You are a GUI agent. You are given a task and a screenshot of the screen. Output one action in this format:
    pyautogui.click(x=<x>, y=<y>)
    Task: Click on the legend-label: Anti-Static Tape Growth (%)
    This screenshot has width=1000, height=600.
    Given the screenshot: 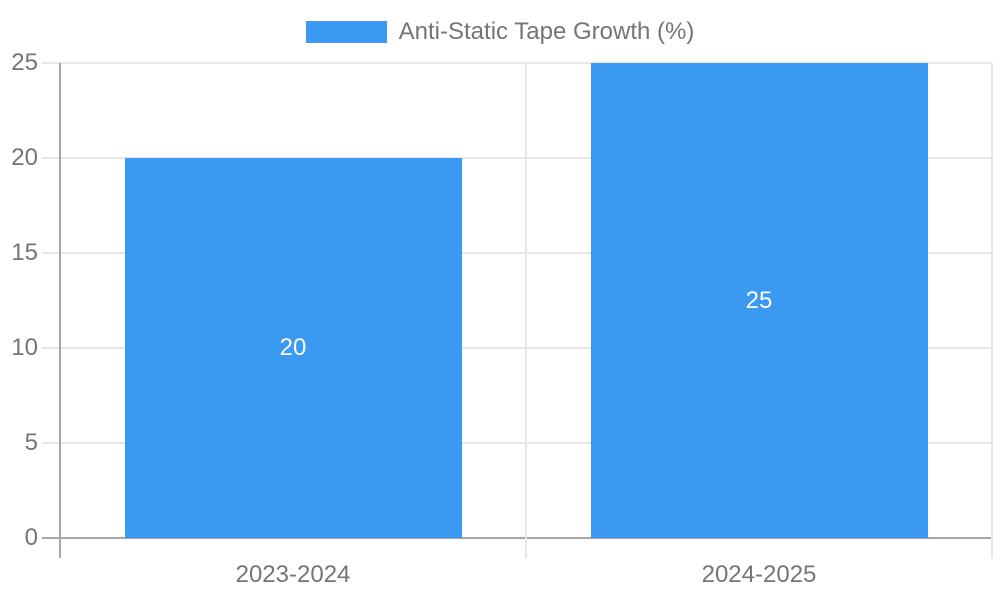 What is the action you would take?
    pyautogui.click(x=546, y=31)
    